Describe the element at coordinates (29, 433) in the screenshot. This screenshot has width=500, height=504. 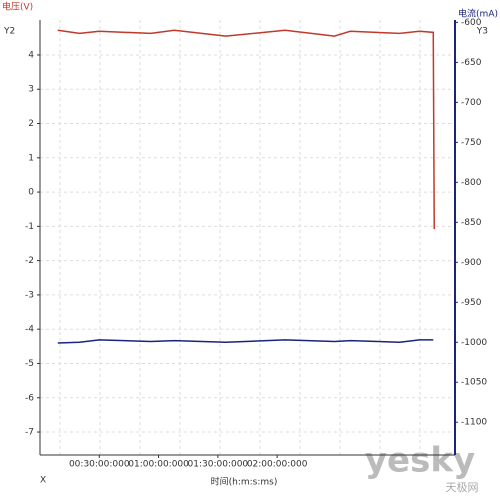
I see `y-tick-label: -7` at that location.